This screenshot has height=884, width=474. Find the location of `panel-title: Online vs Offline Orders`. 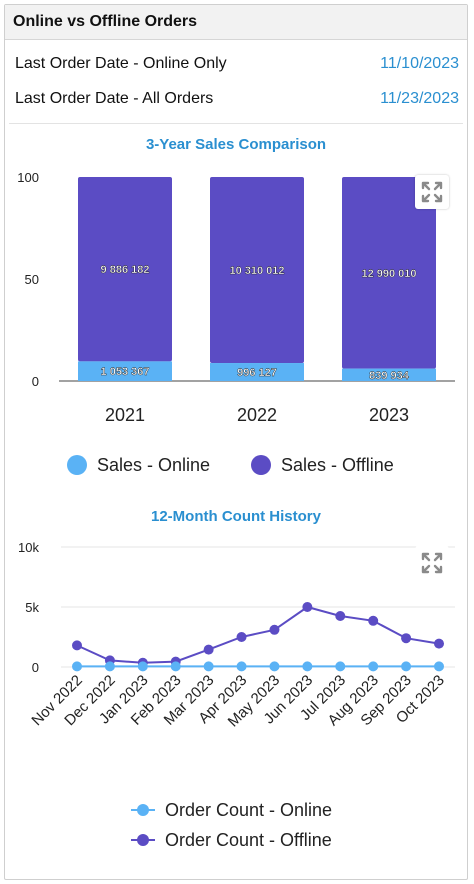

panel-title: Online vs Offline Orders is located at coordinates (105, 21).